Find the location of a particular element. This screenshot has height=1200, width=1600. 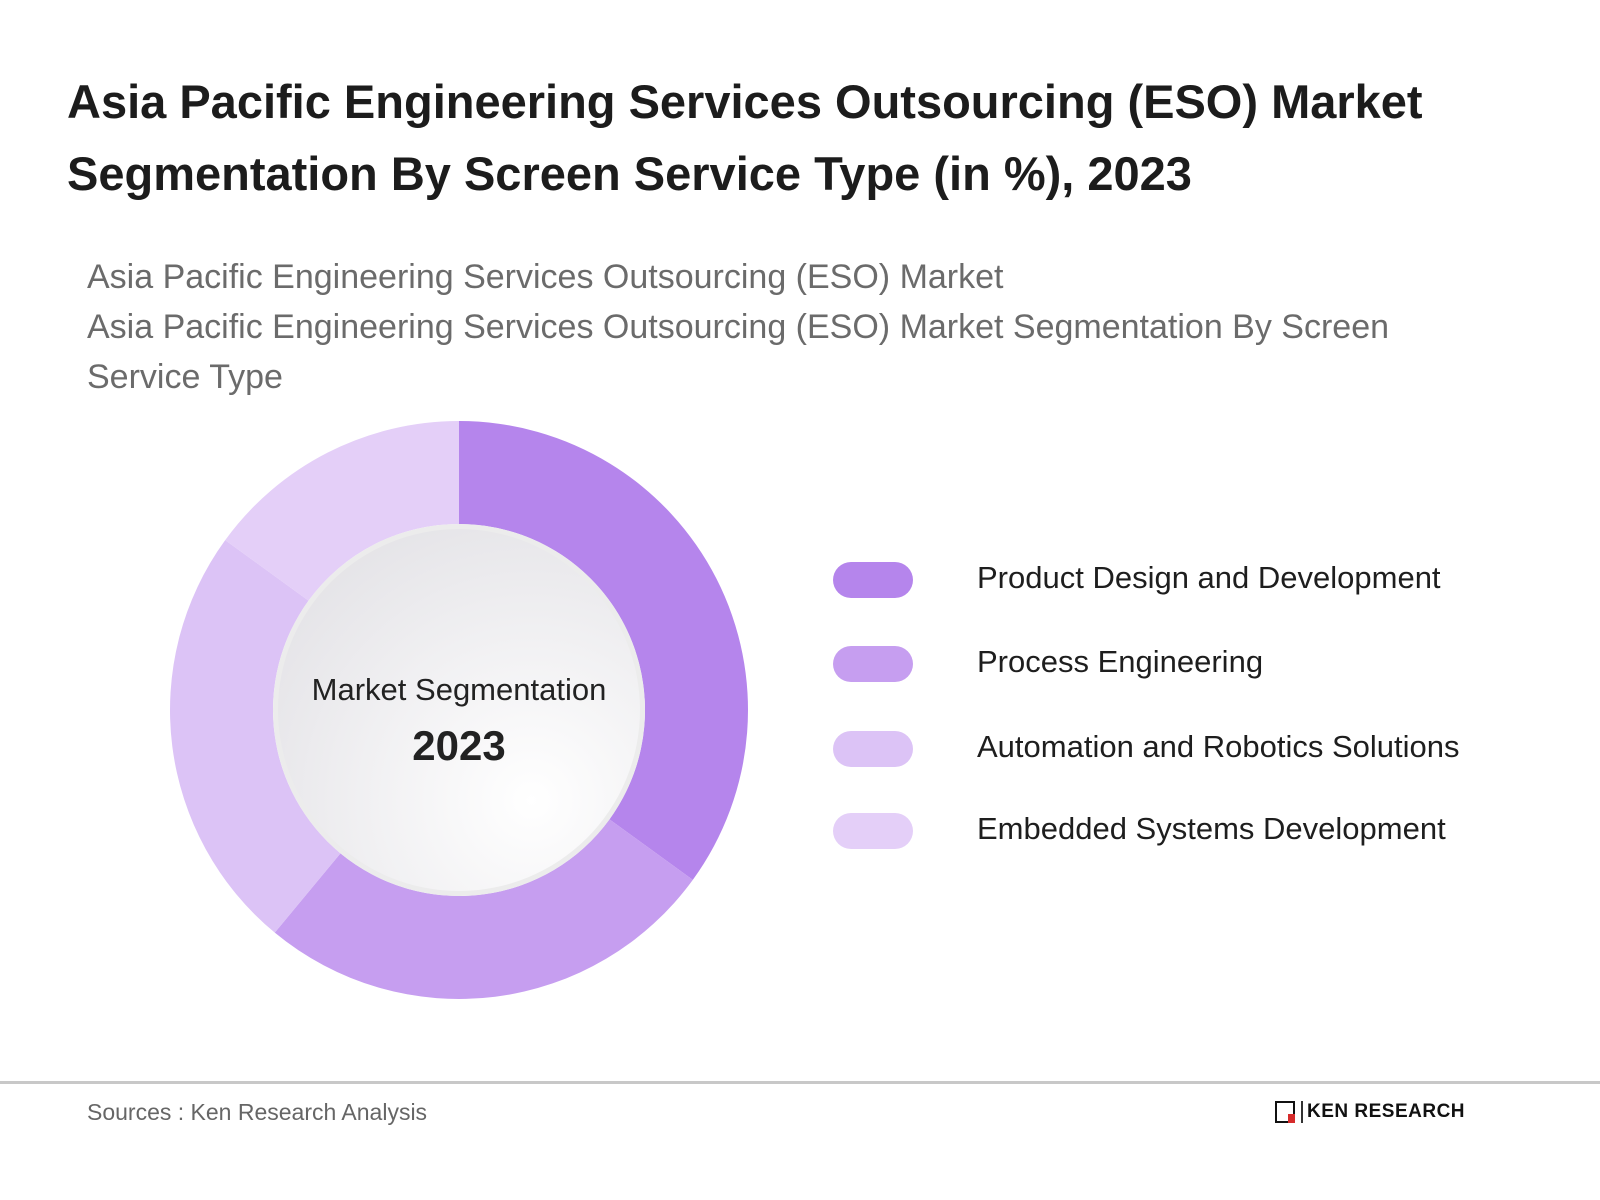

legend-label: Process Engineering is located at coordinates (1120, 661).